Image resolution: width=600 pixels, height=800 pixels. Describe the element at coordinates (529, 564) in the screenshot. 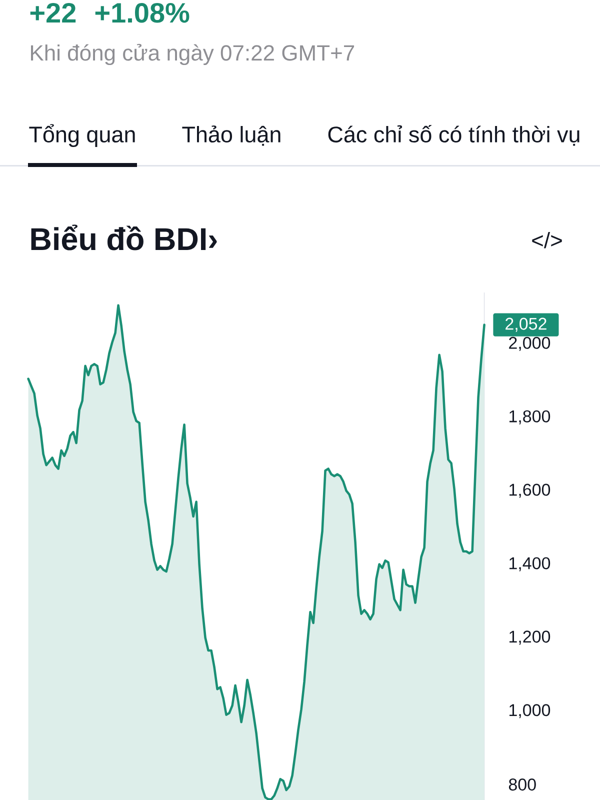

I see `y-tick-label: 1,400` at that location.